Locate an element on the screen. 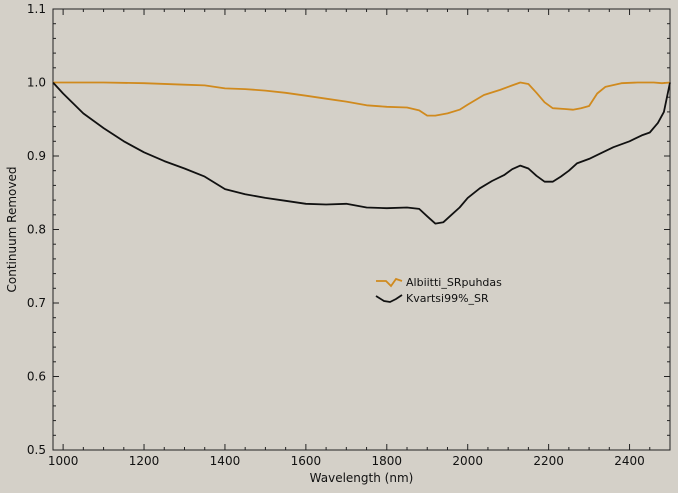 The height and width of the screenshot is (493, 678). y-tick-label: 0.6 is located at coordinates (36, 377).